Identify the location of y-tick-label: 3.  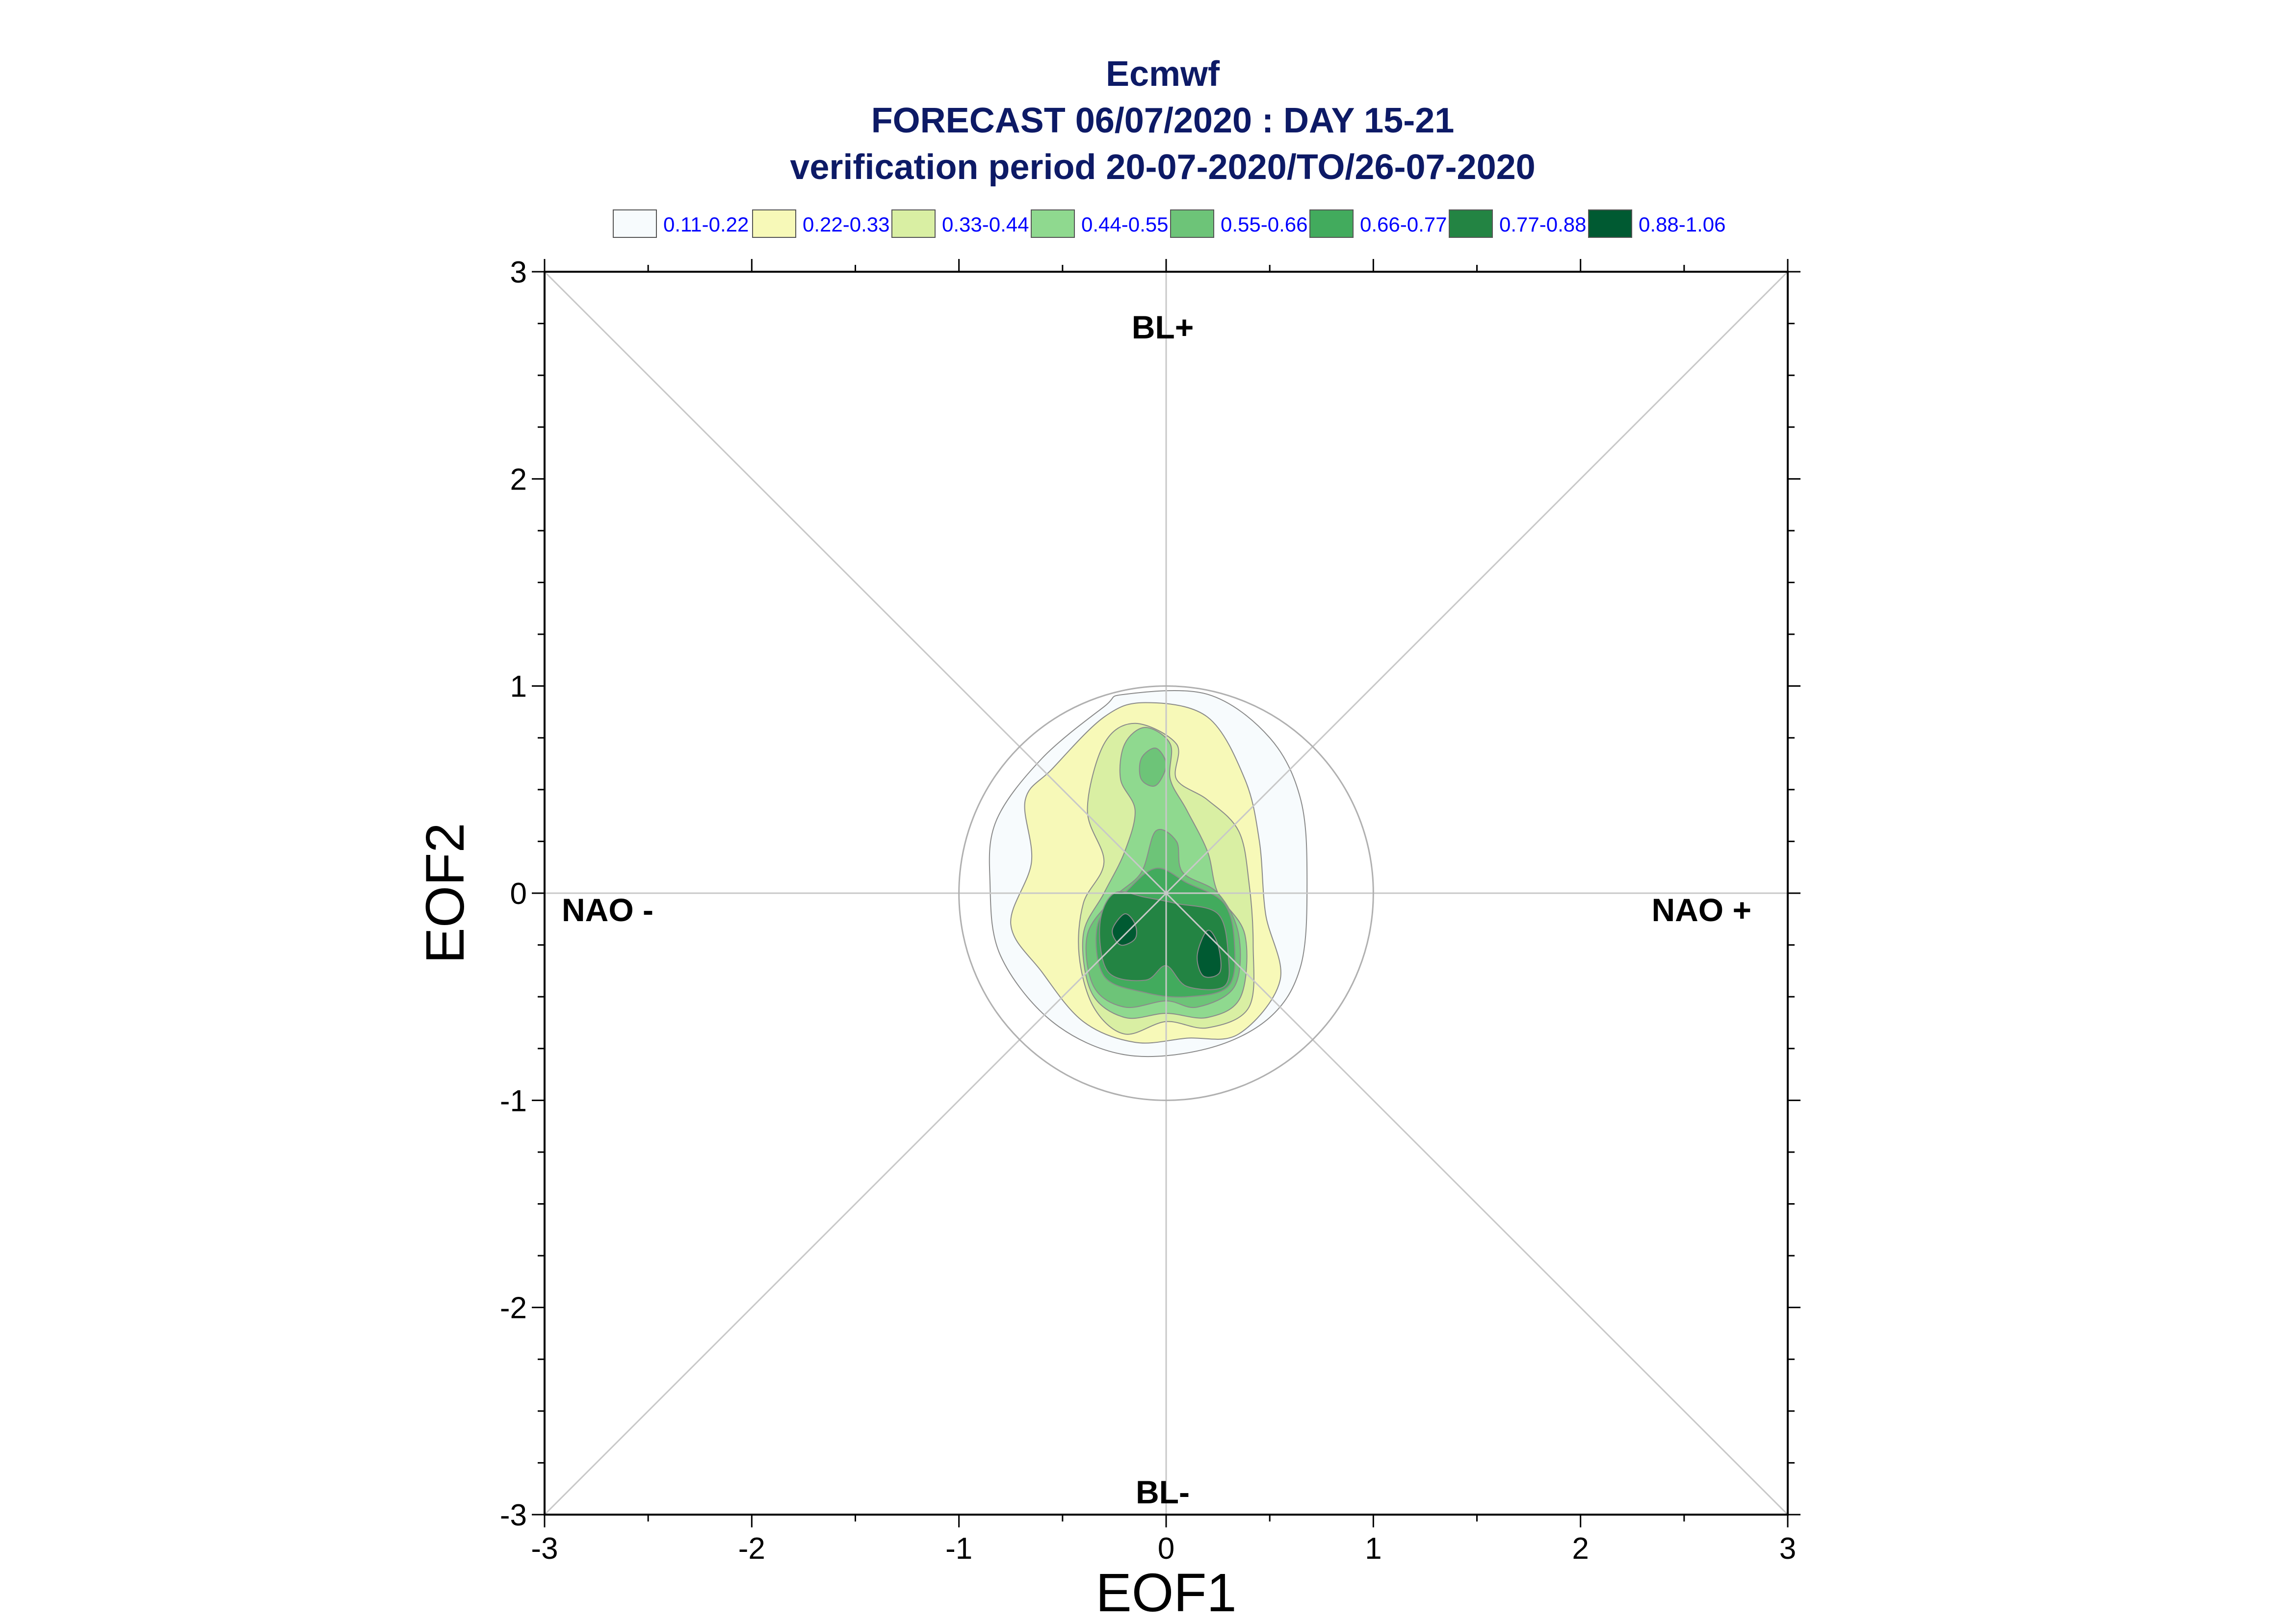
(519, 272).